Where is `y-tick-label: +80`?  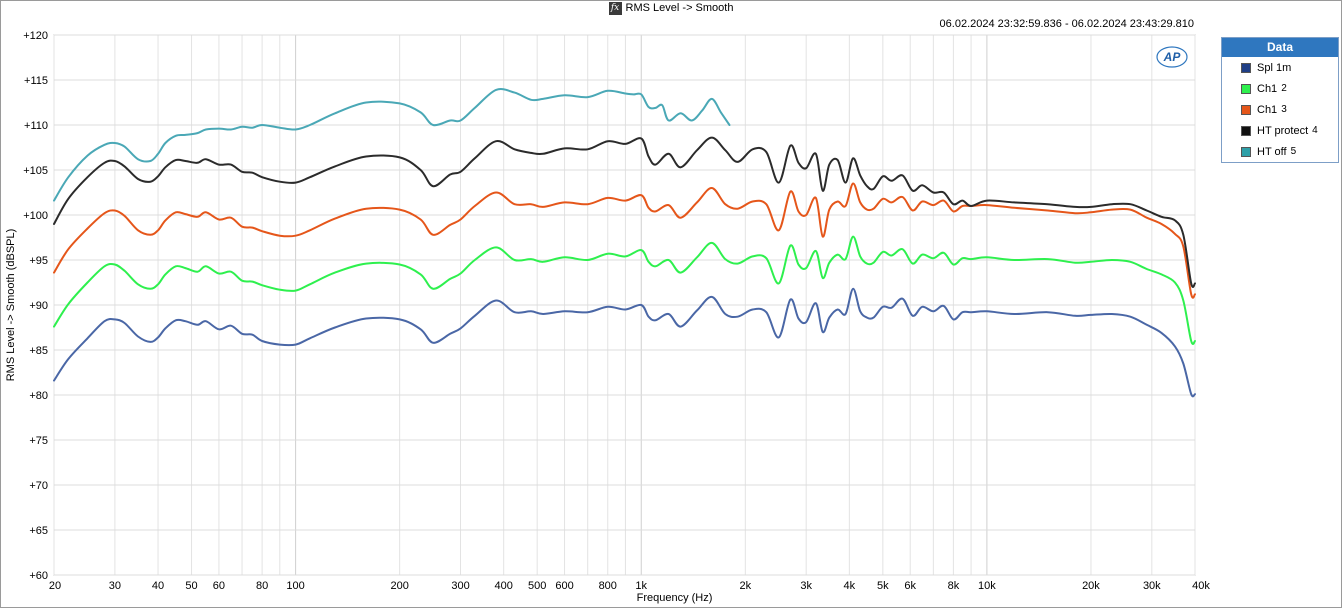
y-tick-label: +80 is located at coordinates (38, 396).